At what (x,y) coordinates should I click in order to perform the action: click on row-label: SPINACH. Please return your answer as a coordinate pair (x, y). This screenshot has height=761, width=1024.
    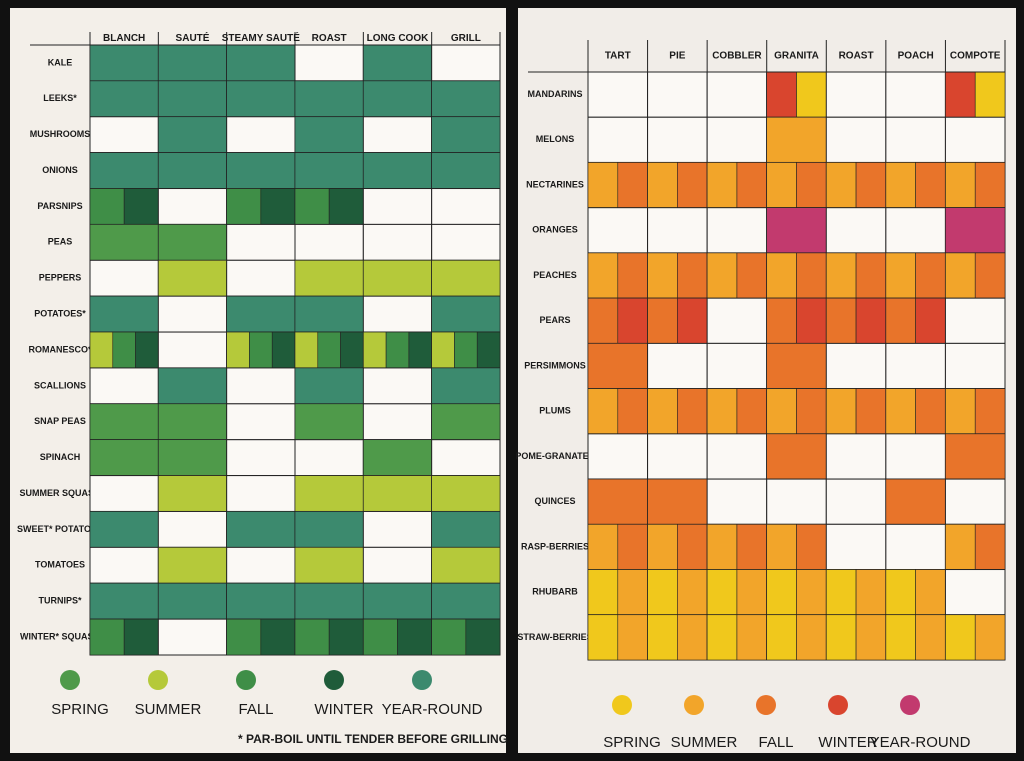
    Looking at the image, I should click on (60, 457).